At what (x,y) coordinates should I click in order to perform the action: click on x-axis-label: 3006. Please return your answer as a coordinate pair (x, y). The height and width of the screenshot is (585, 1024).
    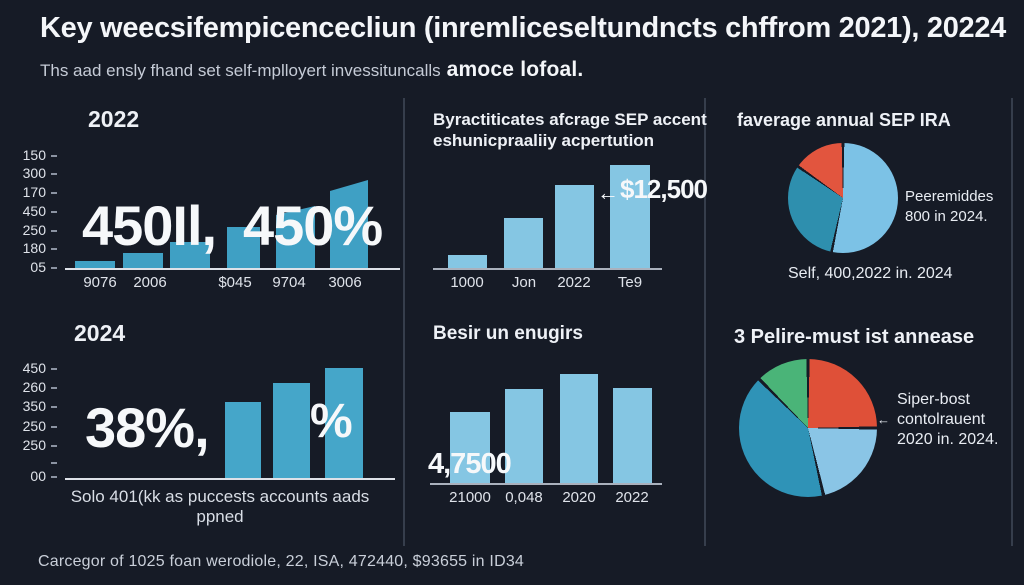
    Looking at the image, I should click on (345, 282).